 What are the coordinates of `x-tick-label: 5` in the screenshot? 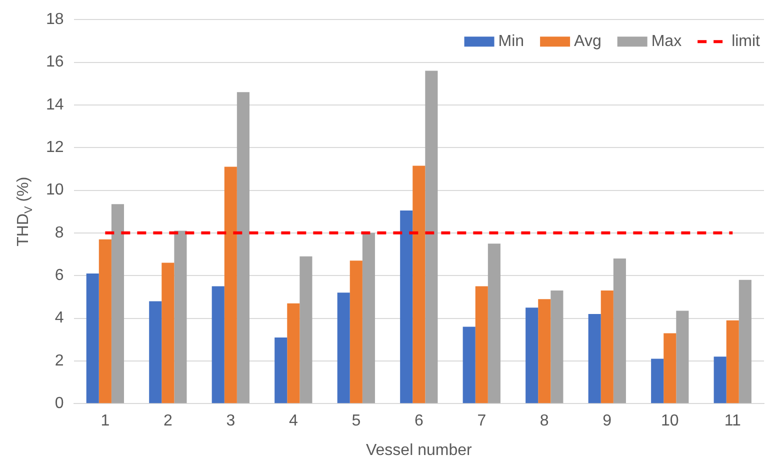 It's located at (356, 421).